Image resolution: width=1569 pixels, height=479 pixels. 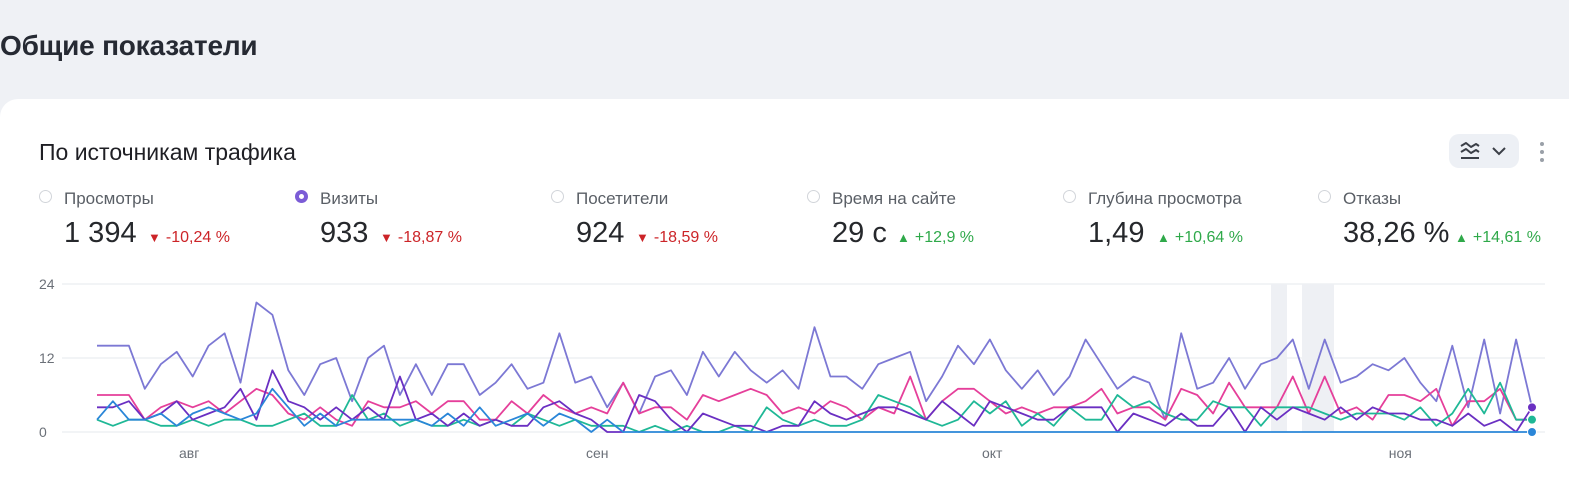 I want to click on y-tick-label: 12, so click(x=47, y=358).